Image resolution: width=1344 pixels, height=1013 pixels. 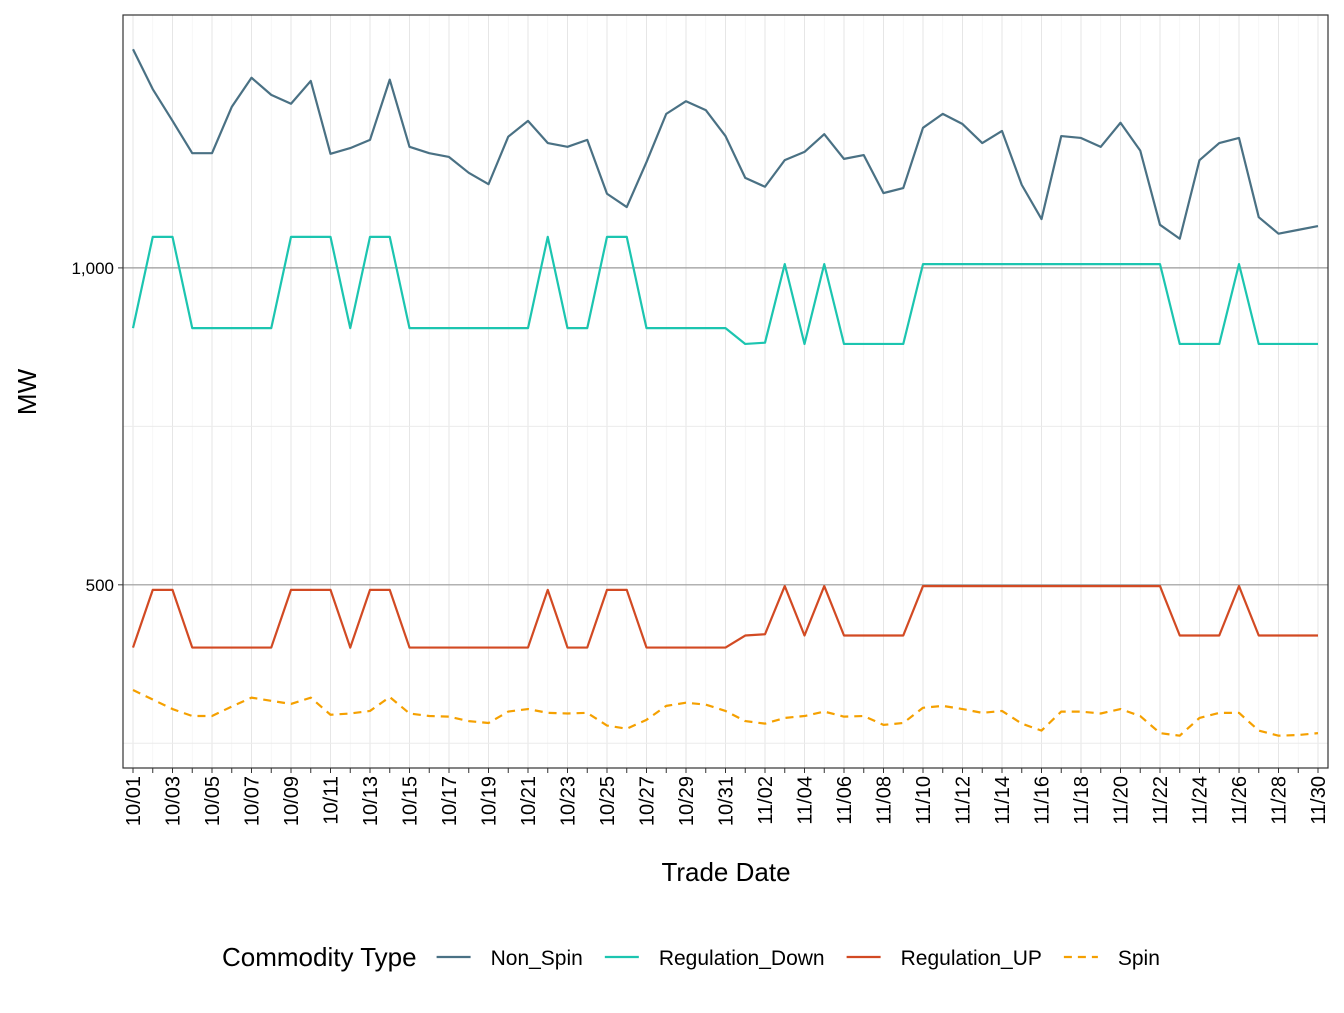 What do you see at coordinates (742, 958) in the screenshot?
I see `legend-label: Regulation_Down` at bounding box center [742, 958].